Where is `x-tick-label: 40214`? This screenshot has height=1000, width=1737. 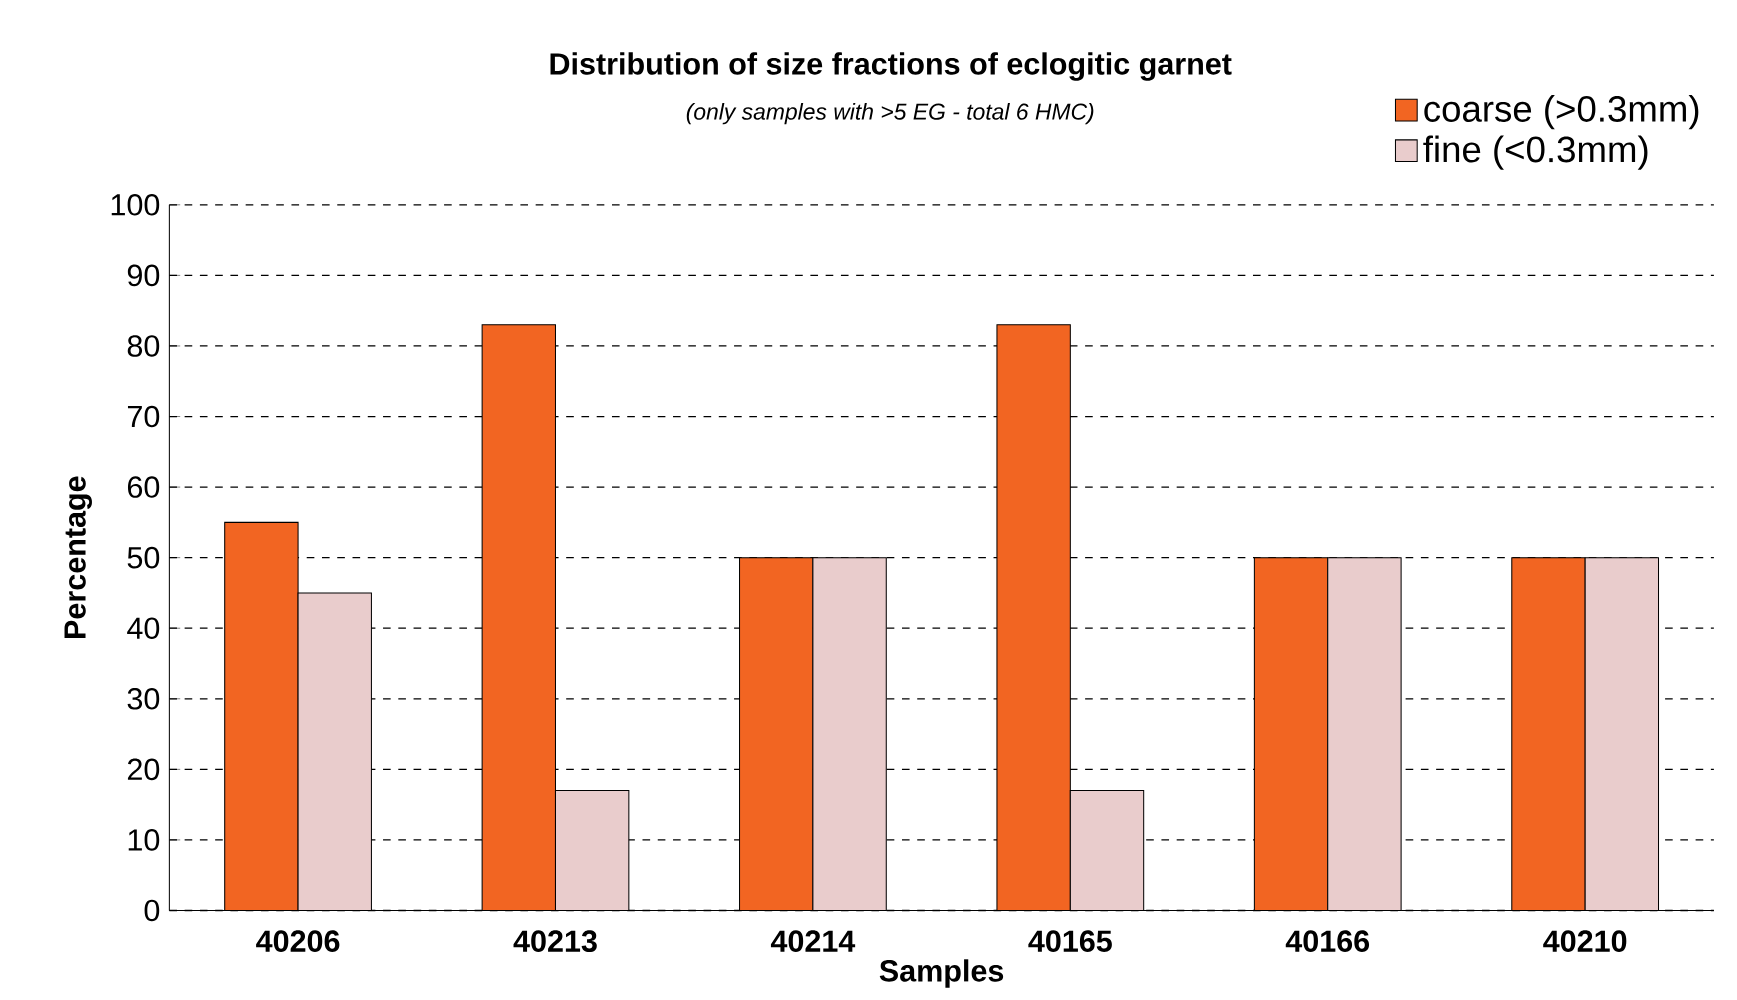
x-tick-label: 40214 is located at coordinates (813, 941).